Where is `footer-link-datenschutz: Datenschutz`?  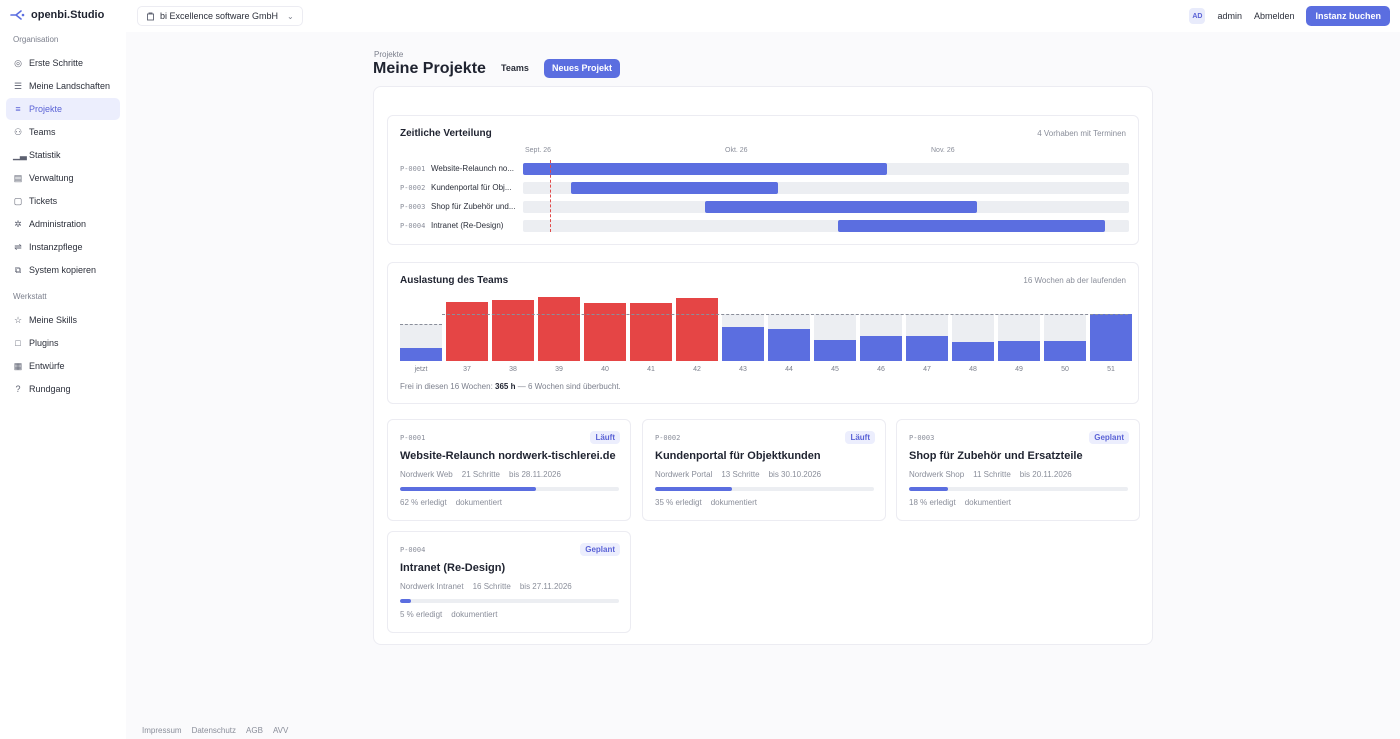 footer-link-datenschutz: Datenschutz is located at coordinates (214, 730).